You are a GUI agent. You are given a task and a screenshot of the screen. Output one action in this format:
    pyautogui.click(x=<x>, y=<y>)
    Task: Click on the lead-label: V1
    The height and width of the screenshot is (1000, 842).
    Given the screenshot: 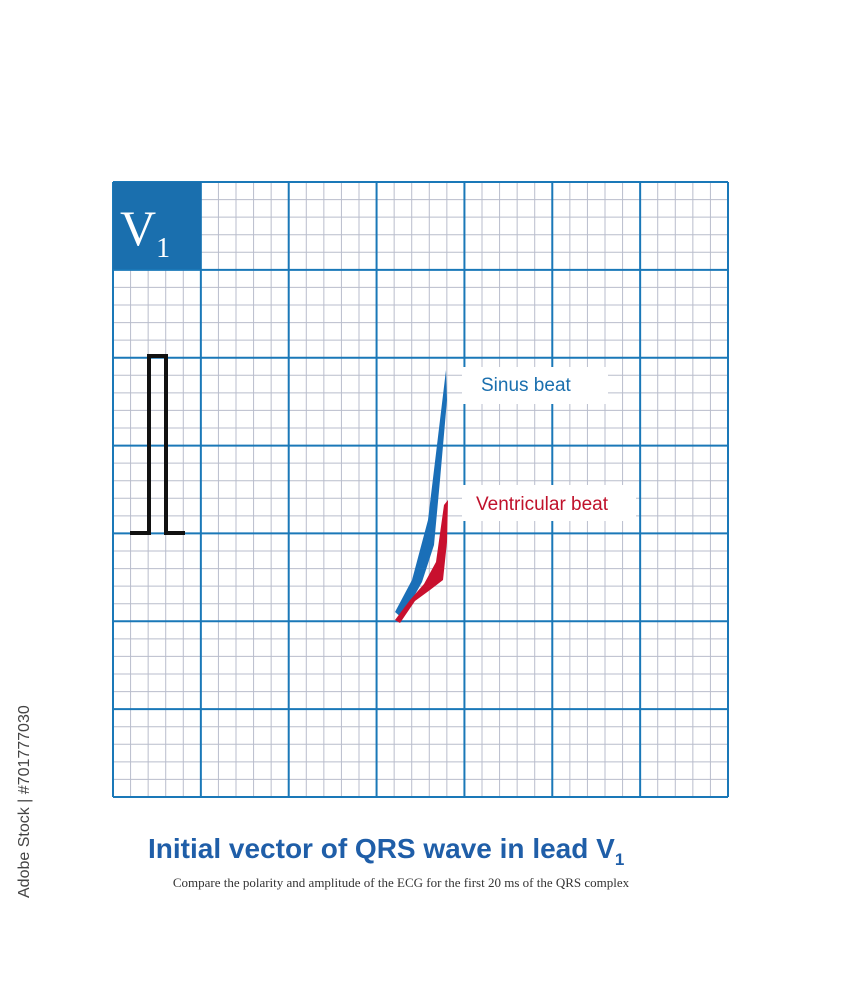 What is the action you would take?
    pyautogui.click(x=145, y=232)
    